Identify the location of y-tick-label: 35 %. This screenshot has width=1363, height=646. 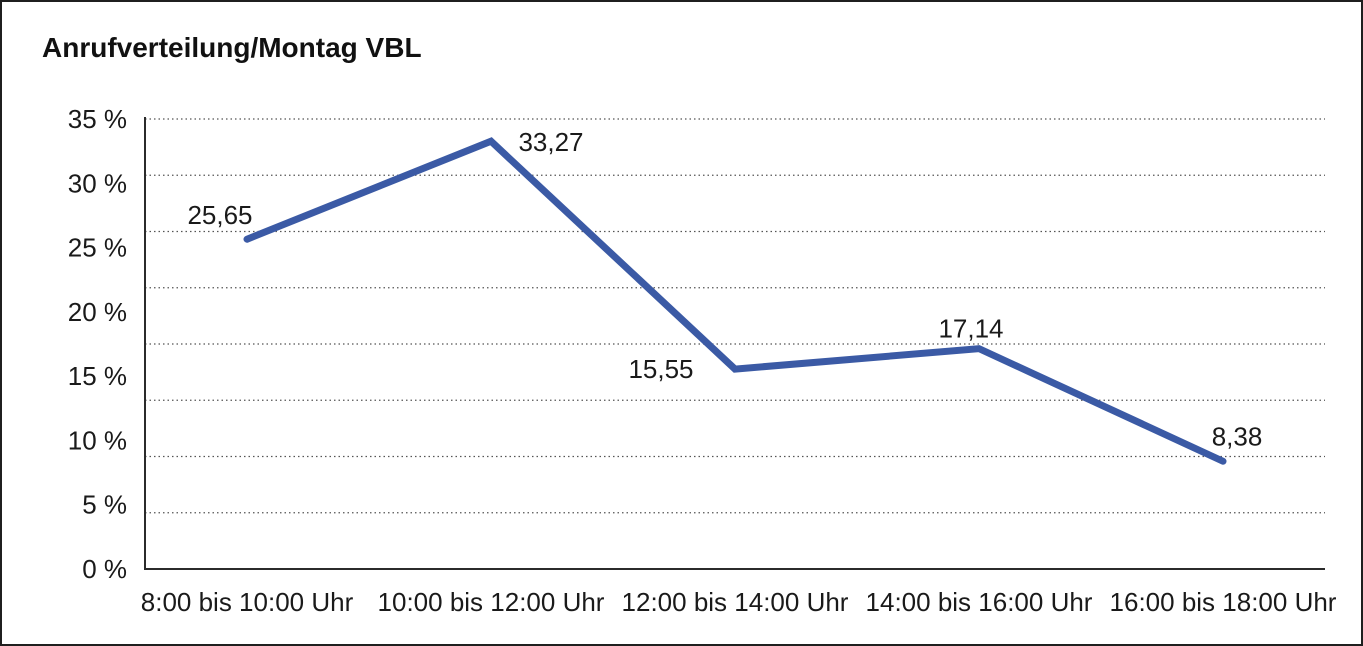
(97, 119).